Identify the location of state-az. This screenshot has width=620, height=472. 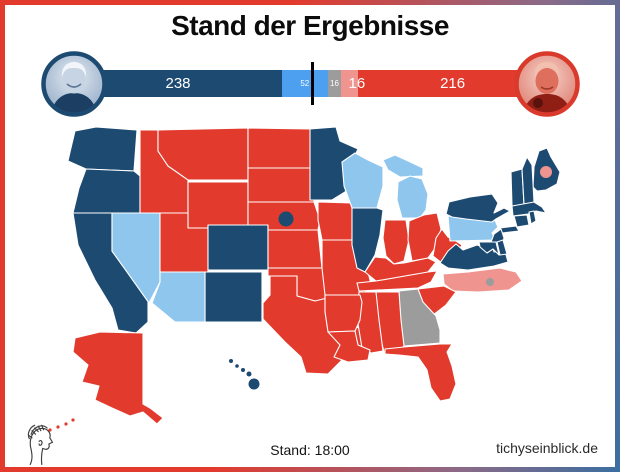
(178, 297).